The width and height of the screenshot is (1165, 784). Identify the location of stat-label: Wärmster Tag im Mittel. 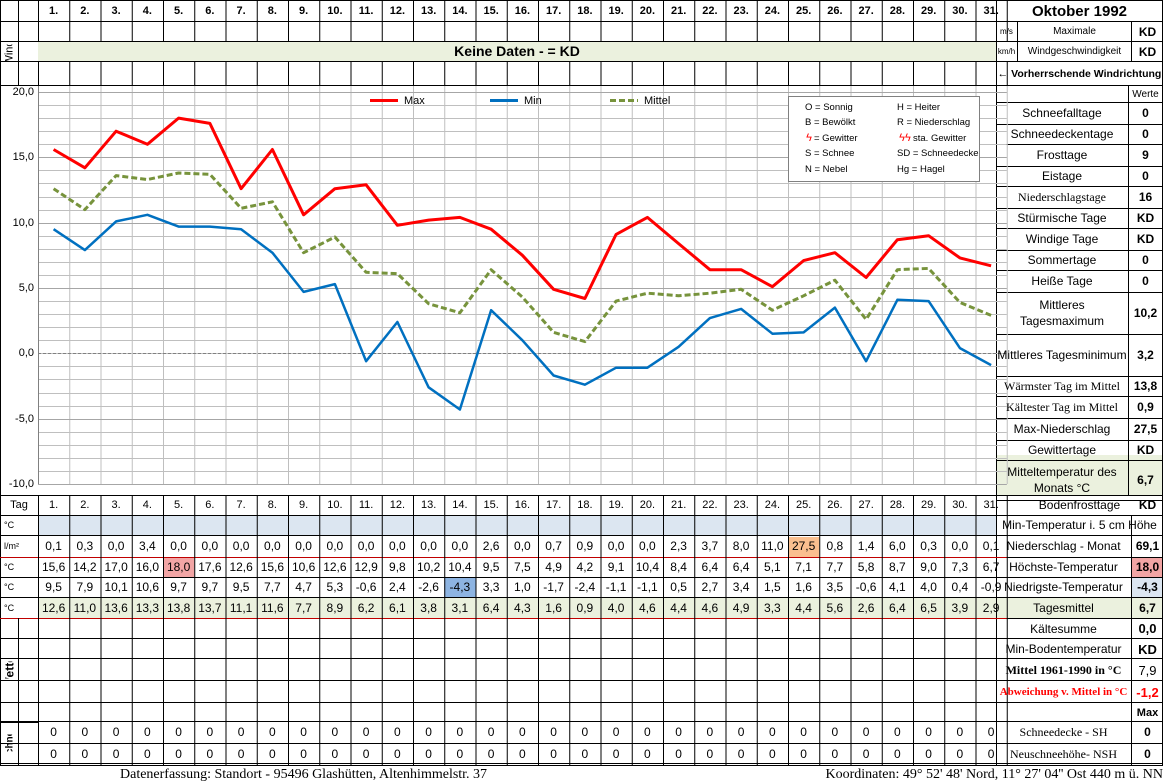
(1062, 385).